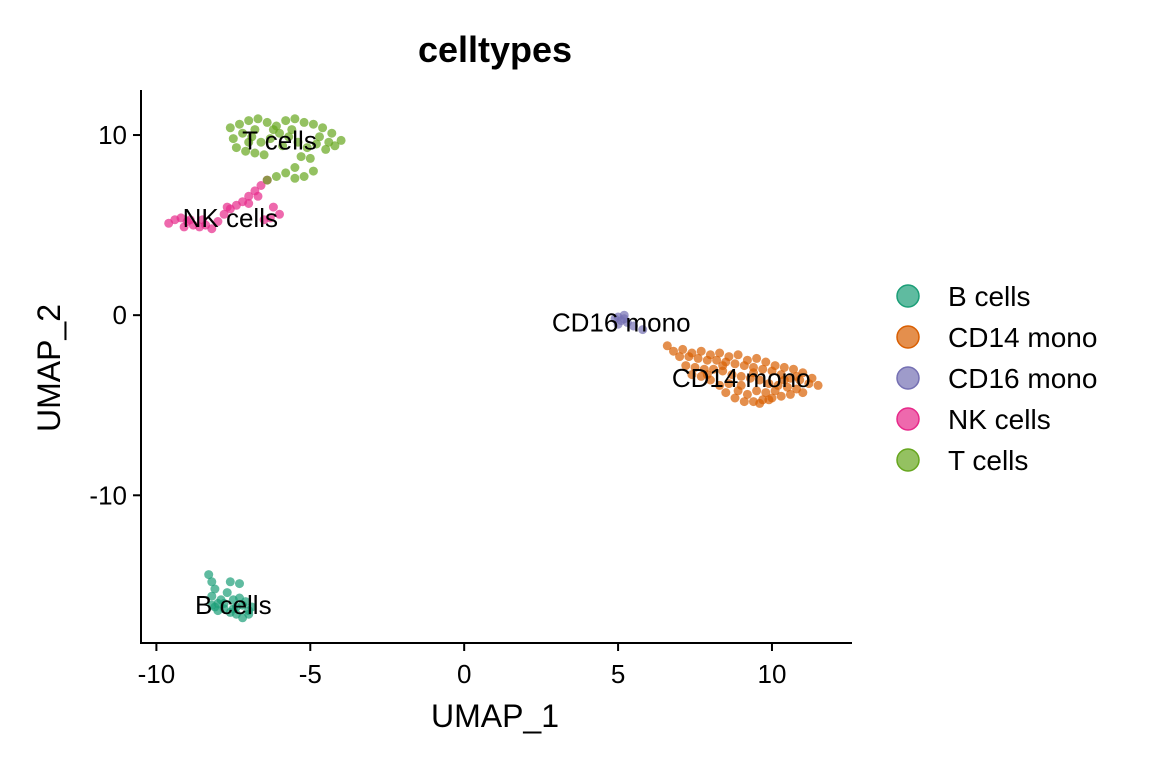 Image resolution: width=1152 pixels, height=768 pixels. Describe the element at coordinates (279, 140) in the screenshot. I see `cluster-label: T cells` at that location.